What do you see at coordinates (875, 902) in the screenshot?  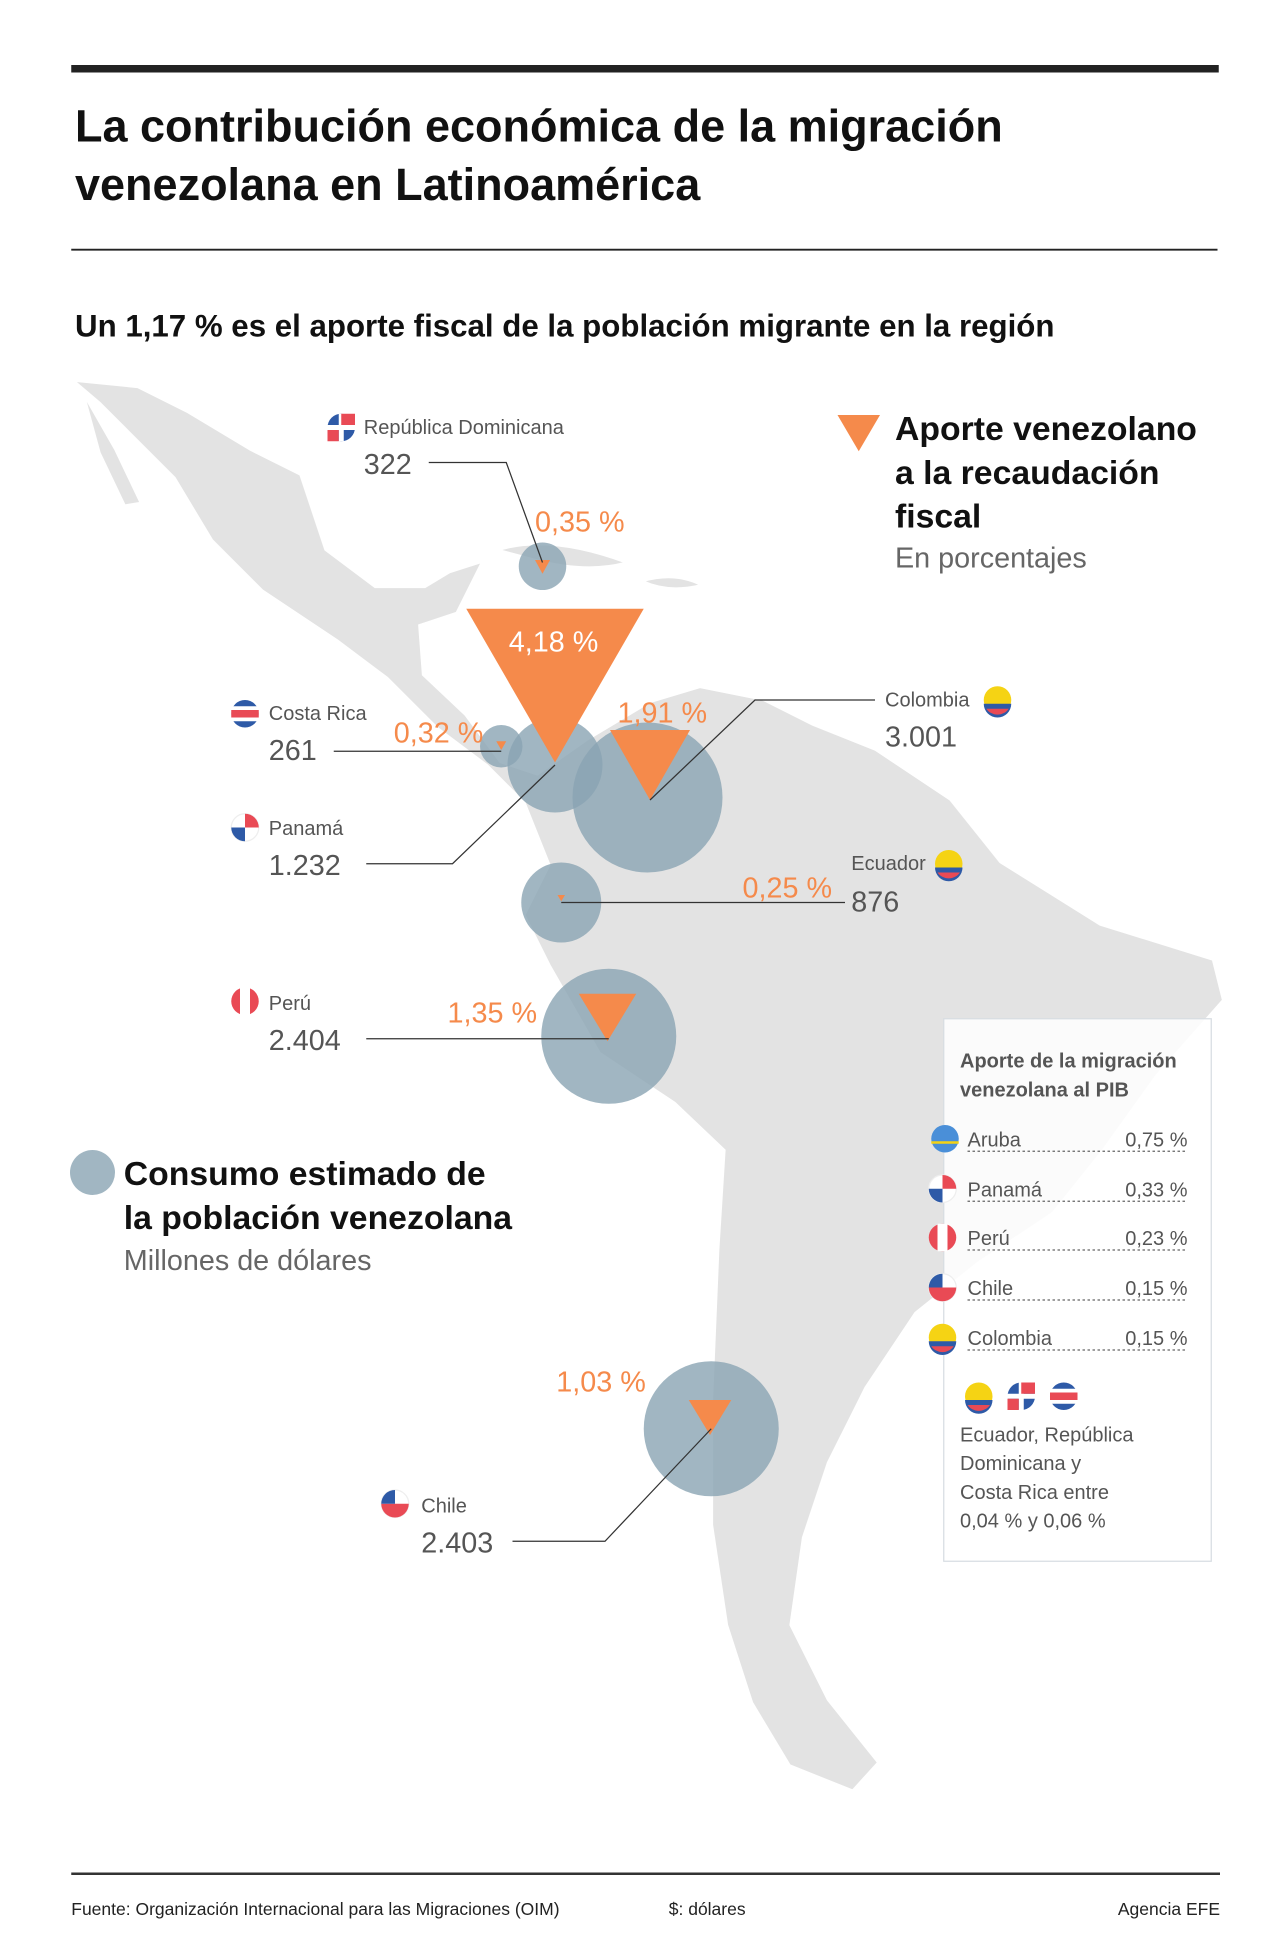 I see `value-ecuador: 876` at bounding box center [875, 902].